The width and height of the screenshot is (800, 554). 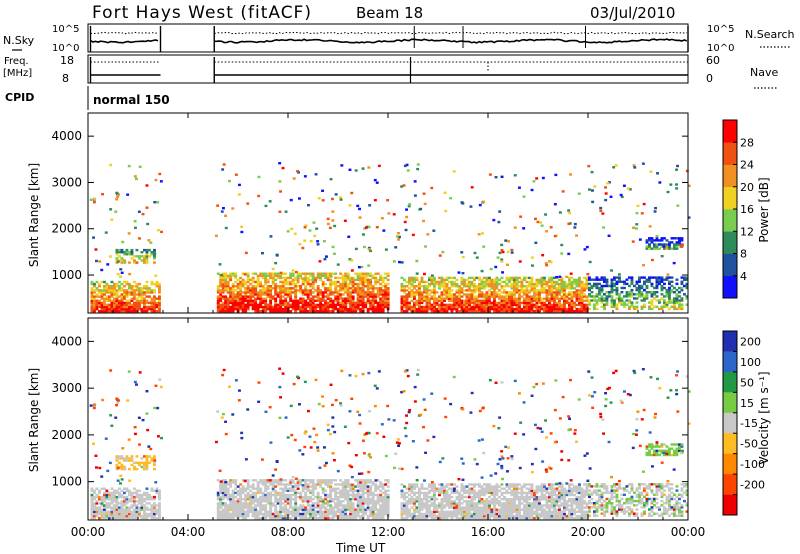 I want to click on nave-tick-top: 60, so click(x=713, y=60).